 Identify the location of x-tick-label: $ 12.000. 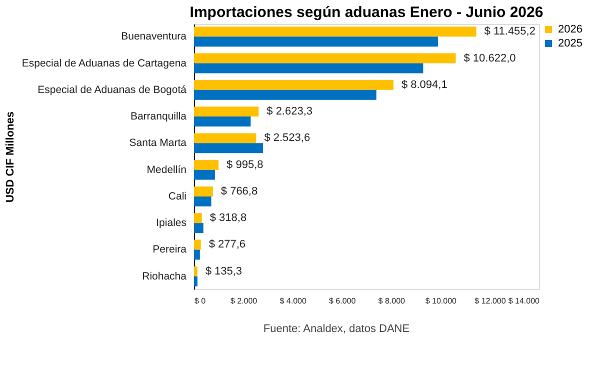
(490, 301).